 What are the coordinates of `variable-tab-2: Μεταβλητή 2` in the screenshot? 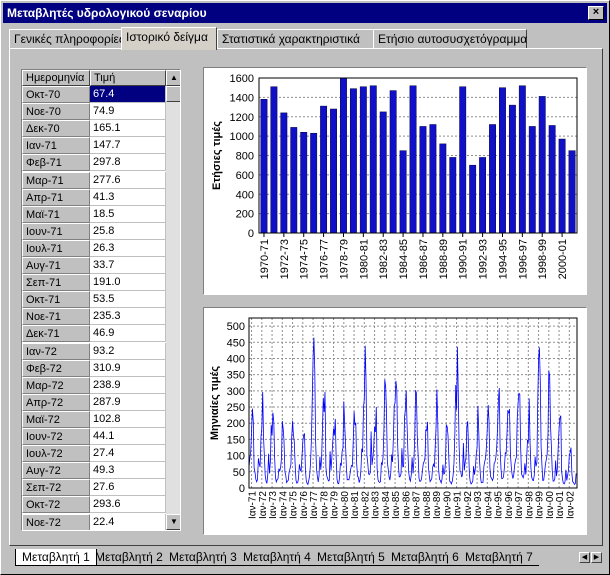 It's located at (129, 557).